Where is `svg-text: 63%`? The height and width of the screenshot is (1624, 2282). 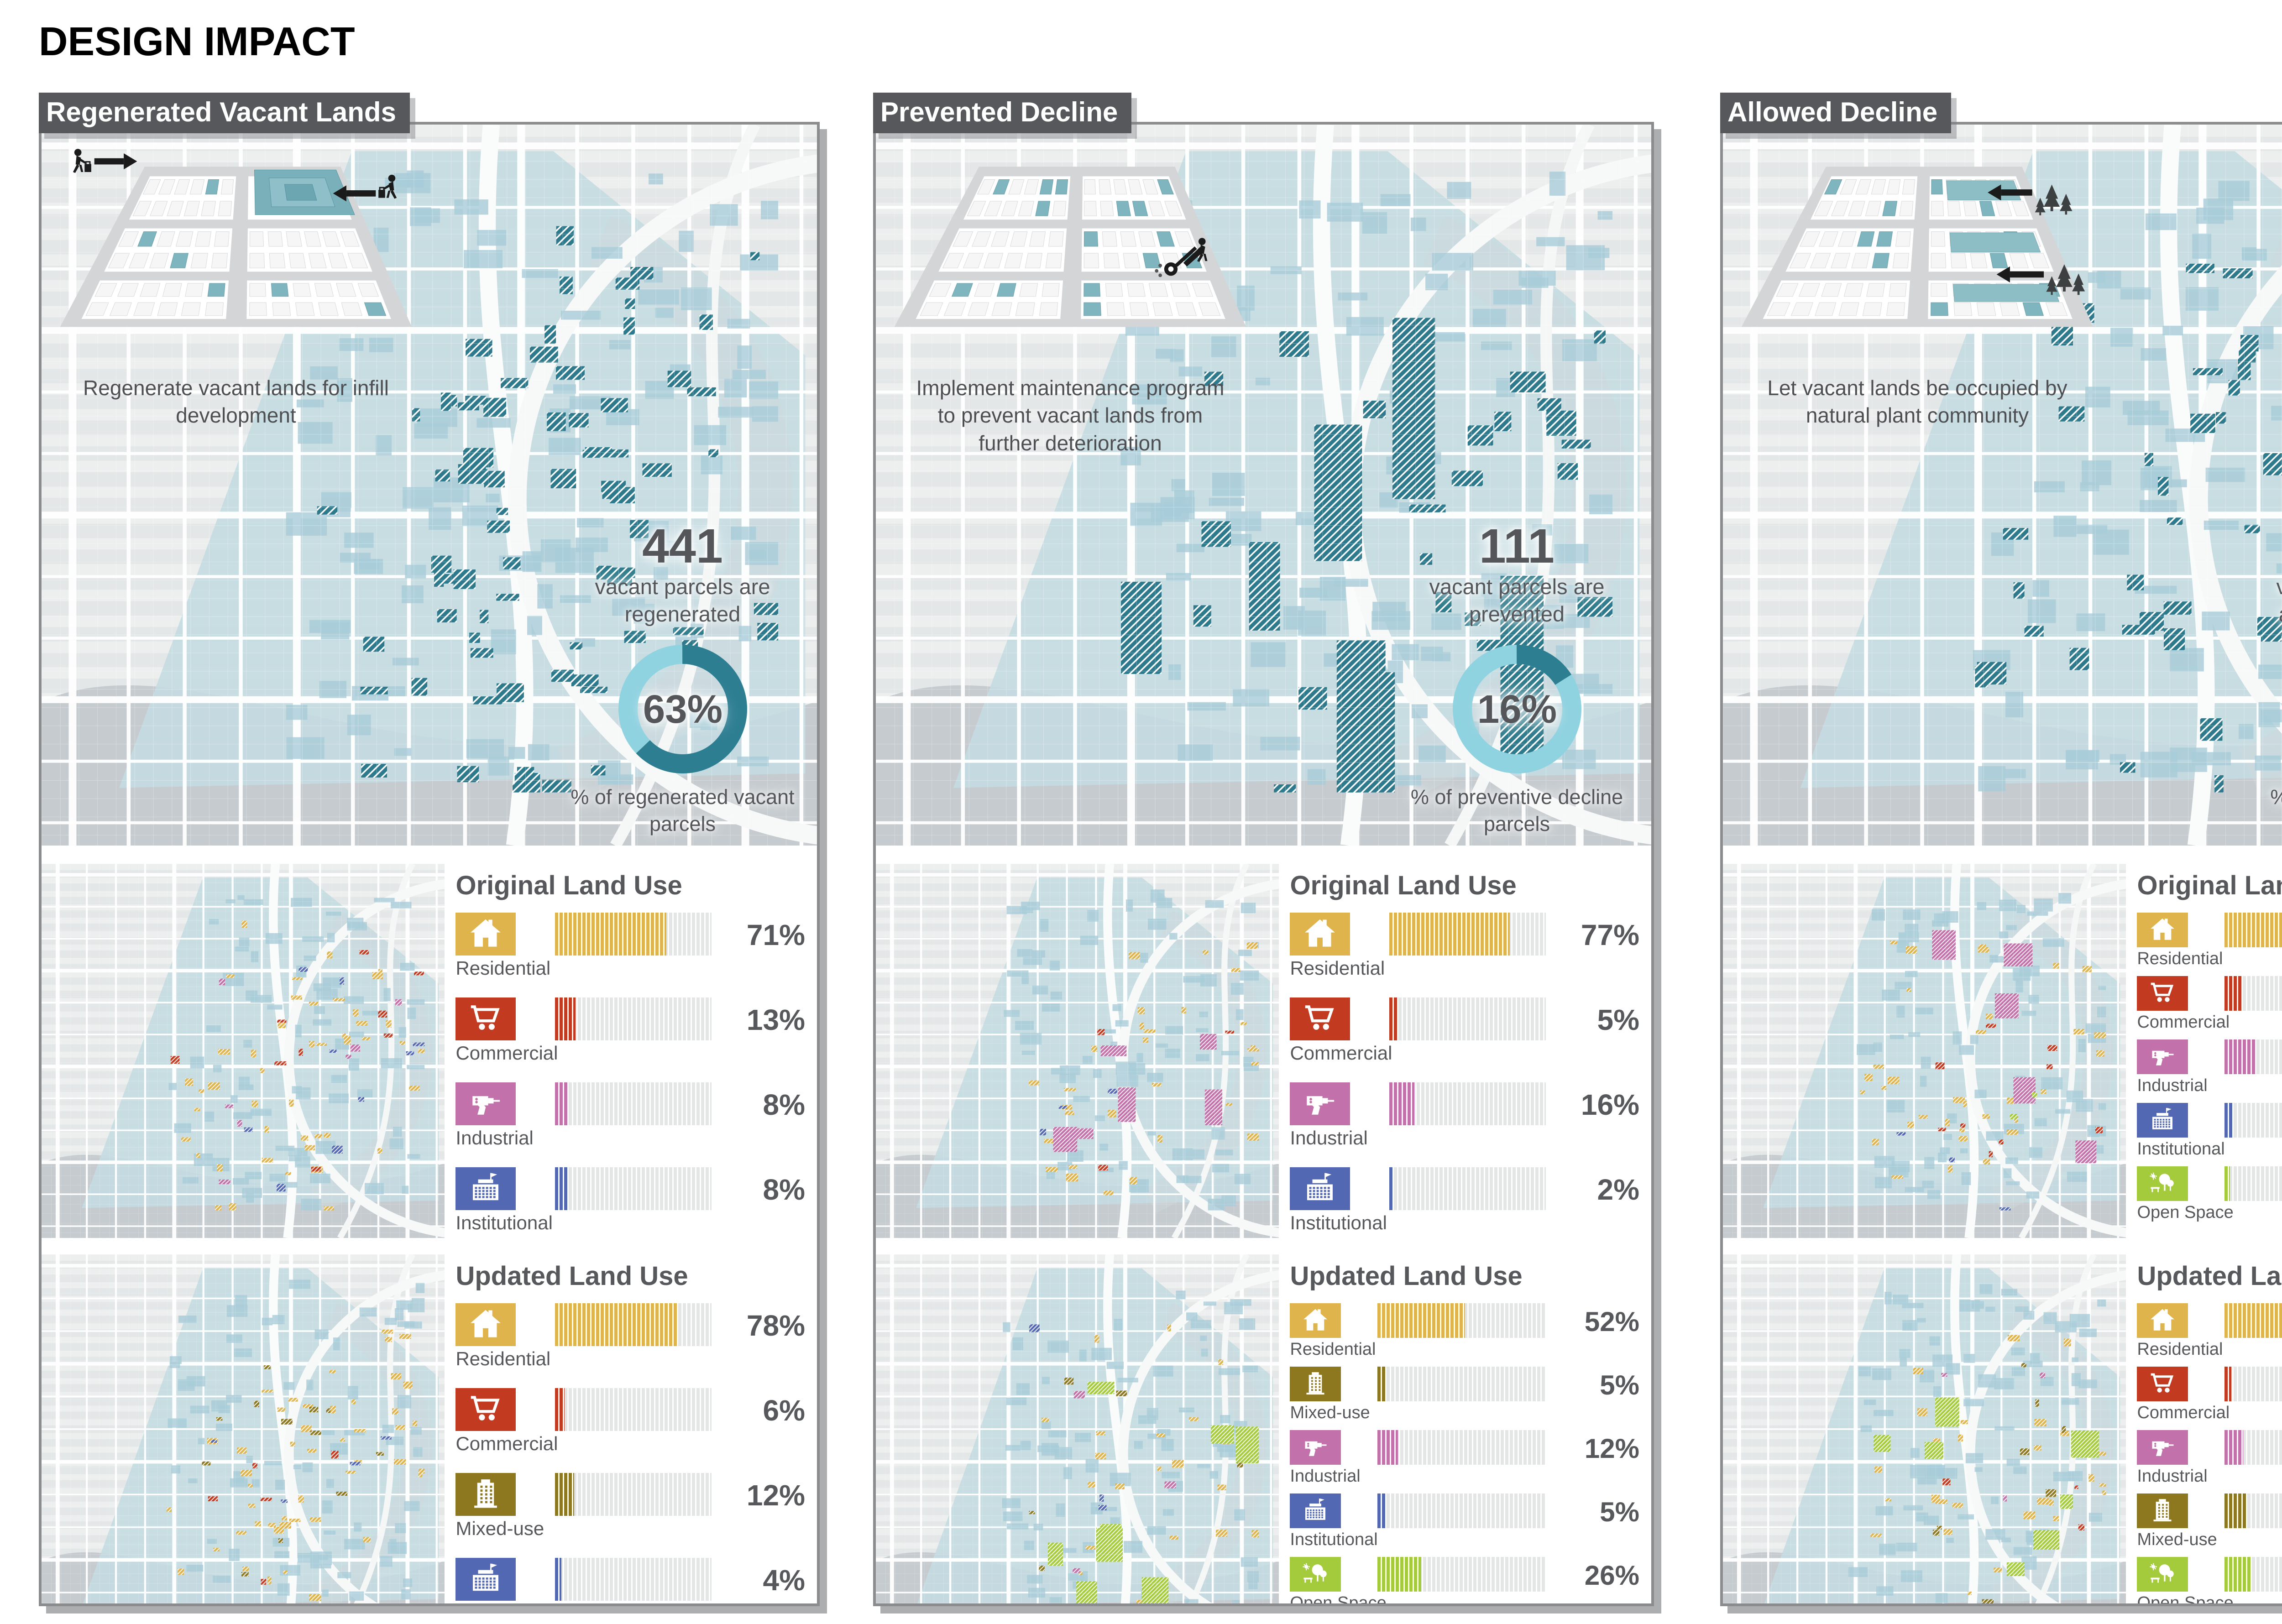 svg-text: 63% is located at coordinates (682, 709).